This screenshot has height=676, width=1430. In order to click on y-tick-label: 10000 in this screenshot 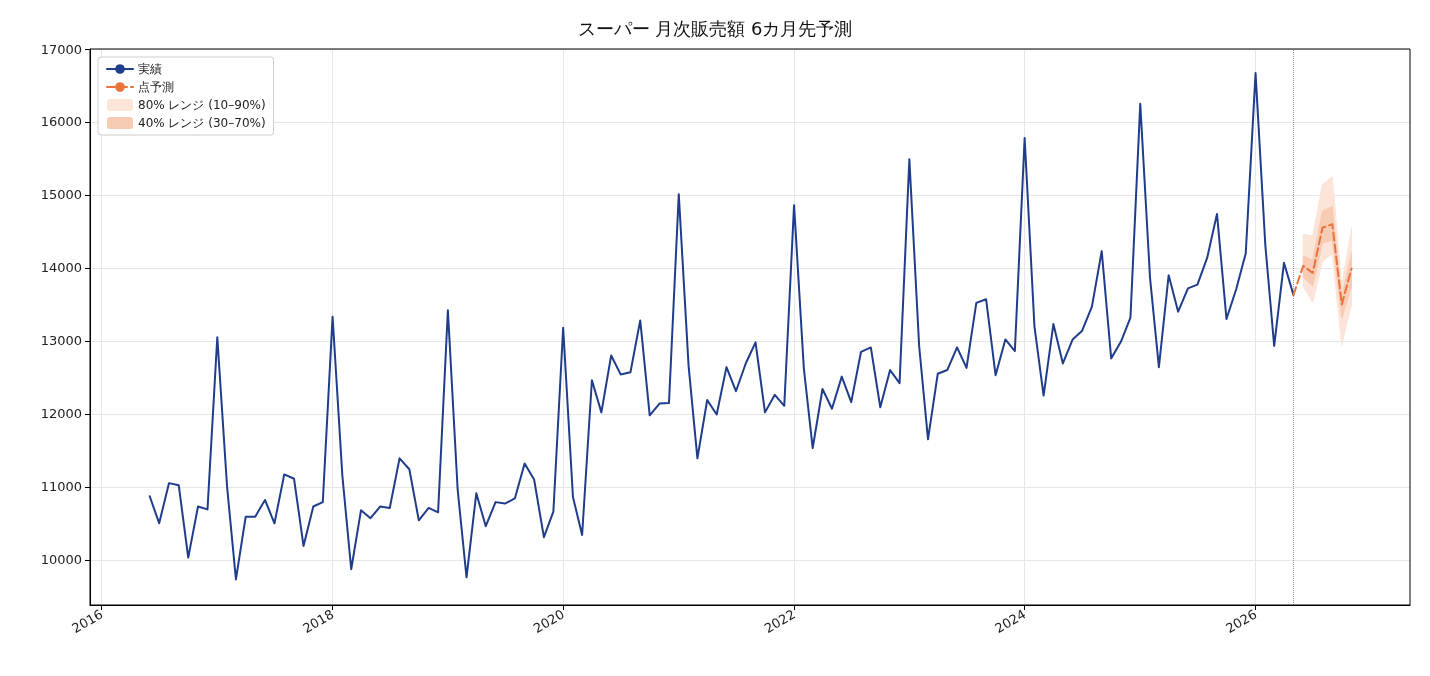, I will do `click(61, 560)`.